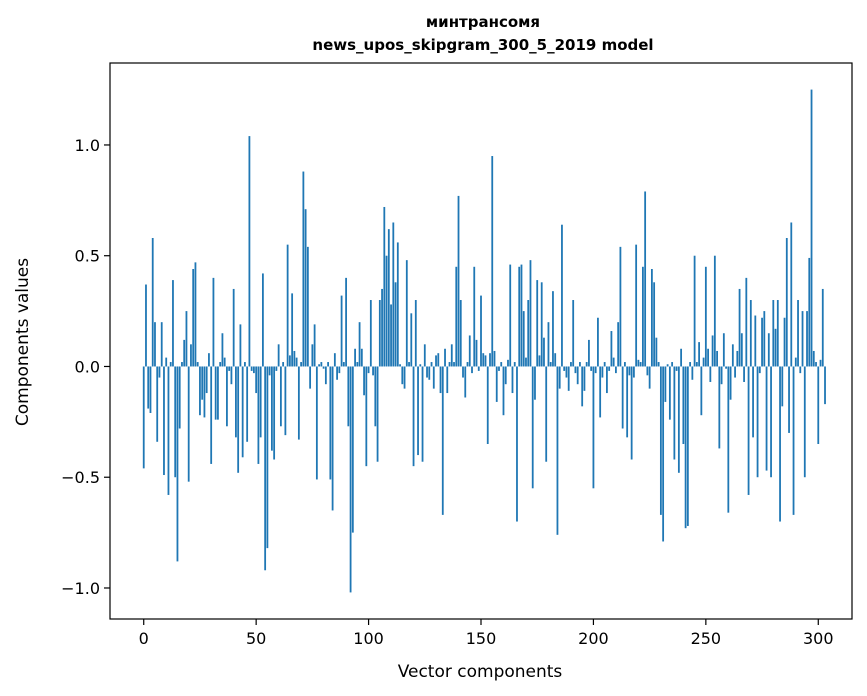  I want to click on y-axis-label: Components values, so click(23, 342).